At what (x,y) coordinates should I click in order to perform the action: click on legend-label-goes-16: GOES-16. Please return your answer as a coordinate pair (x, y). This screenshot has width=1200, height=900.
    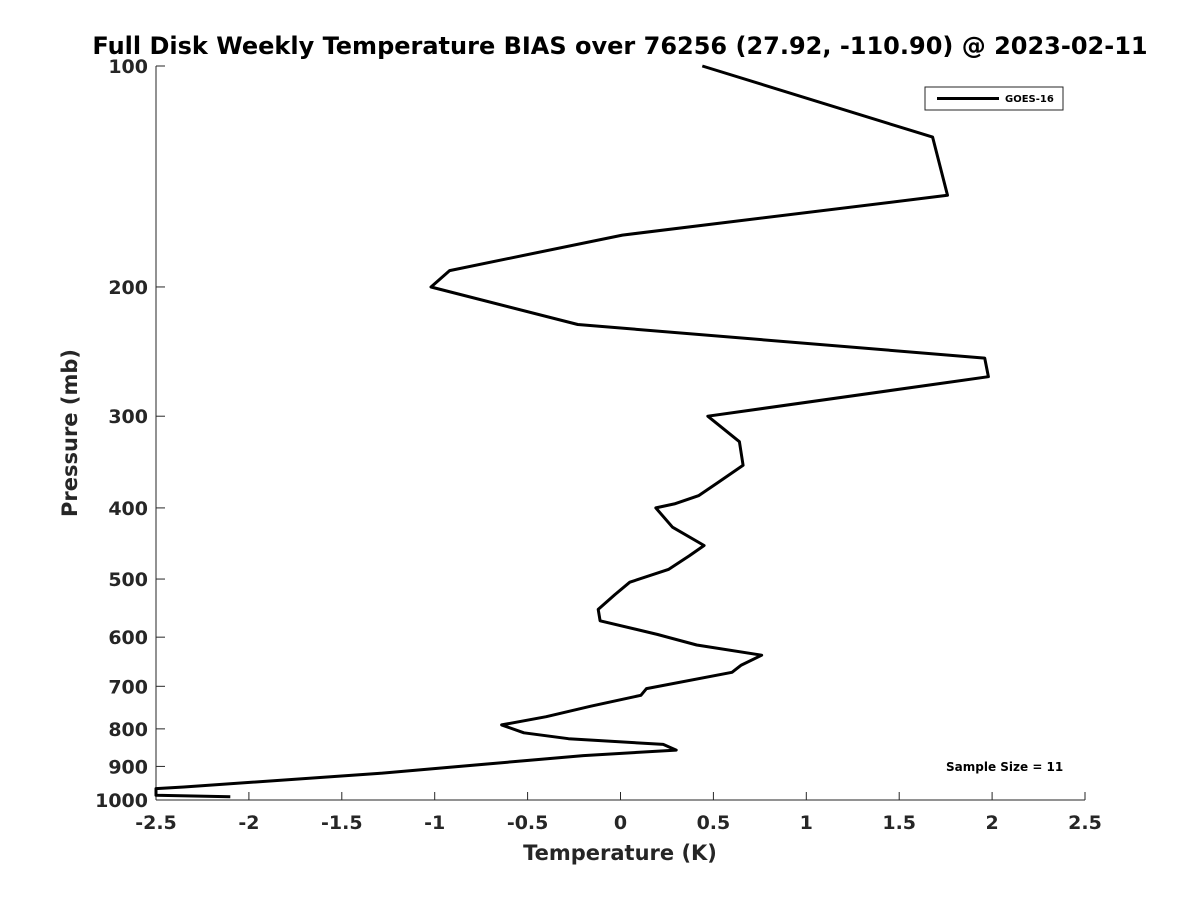
    Looking at the image, I should click on (1029, 99).